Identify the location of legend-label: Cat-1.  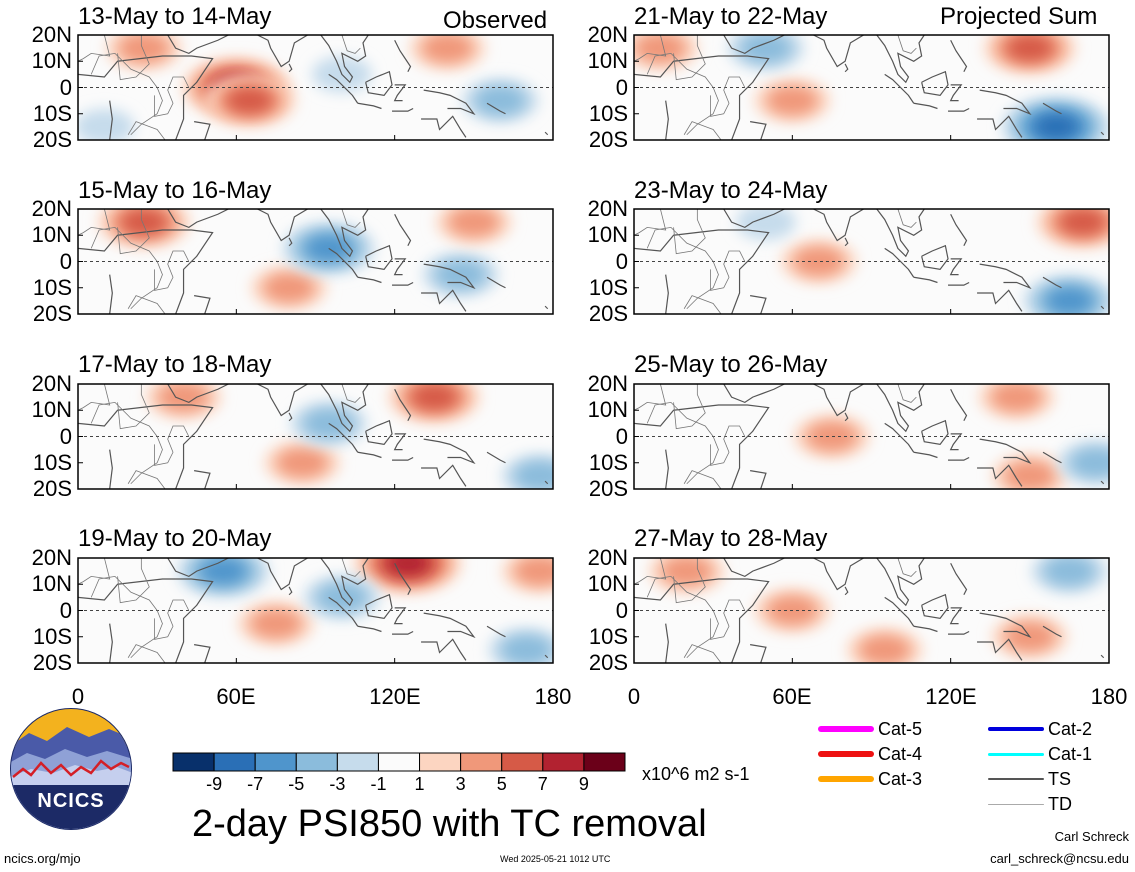
(1070, 754).